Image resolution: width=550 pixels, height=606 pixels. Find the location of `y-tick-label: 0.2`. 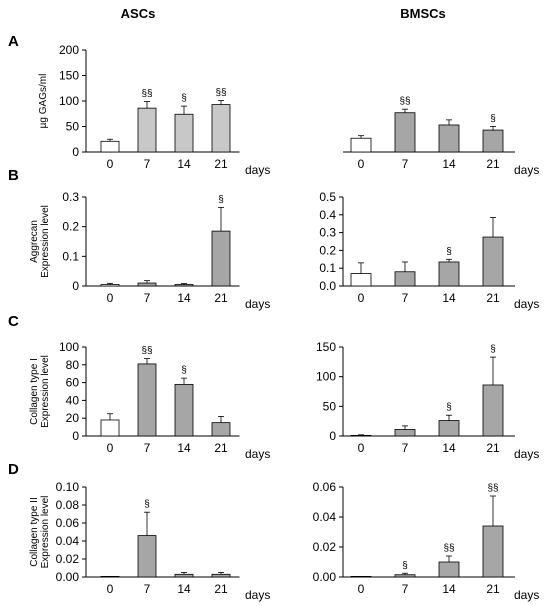

y-tick-label: 0.2 is located at coordinates (327, 250).